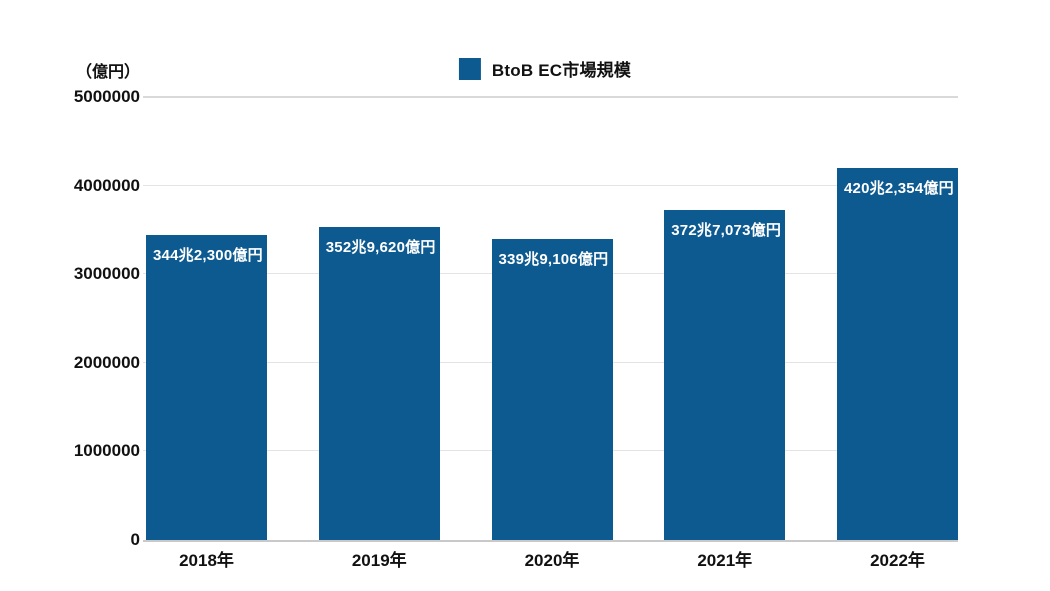 The height and width of the screenshot is (591, 1050). I want to click on bar-column: 352兆9,620億円 2019年, so click(379, 333).